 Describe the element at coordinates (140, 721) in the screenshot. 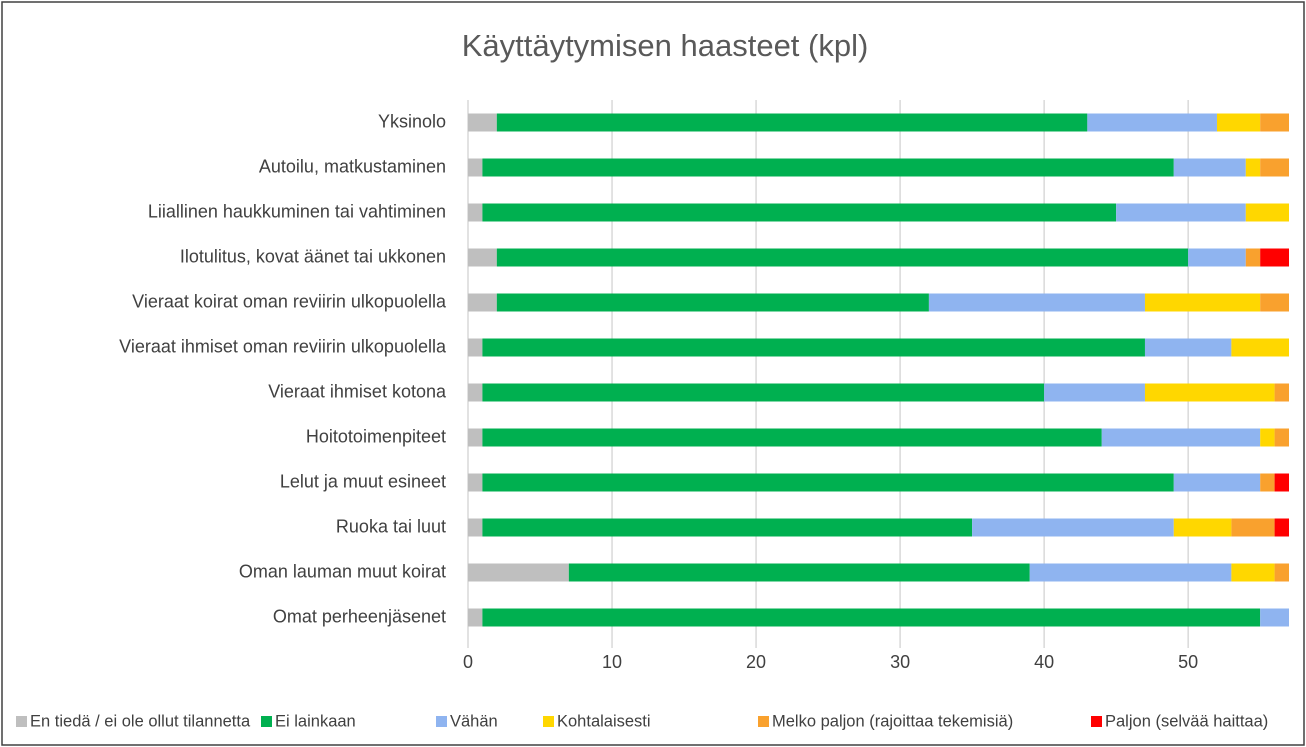

I see `legend-label: En tiedä / ei ole ollut tilannetta` at that location.